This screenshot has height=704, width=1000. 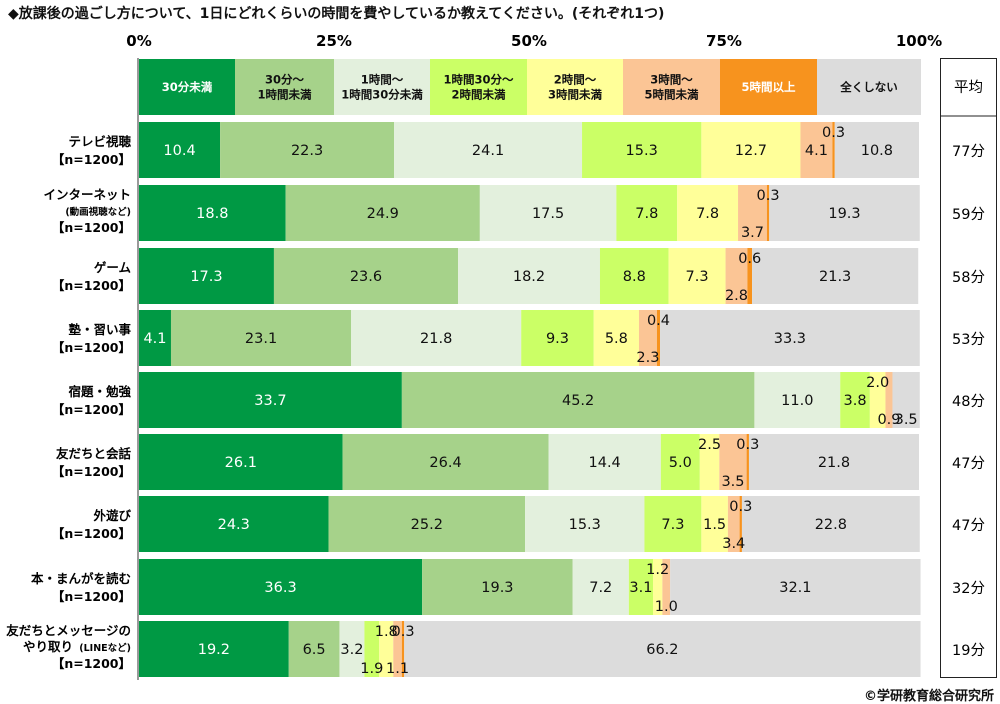 I want to click on x-tick-label: 75%, so click(x=724, y=41).